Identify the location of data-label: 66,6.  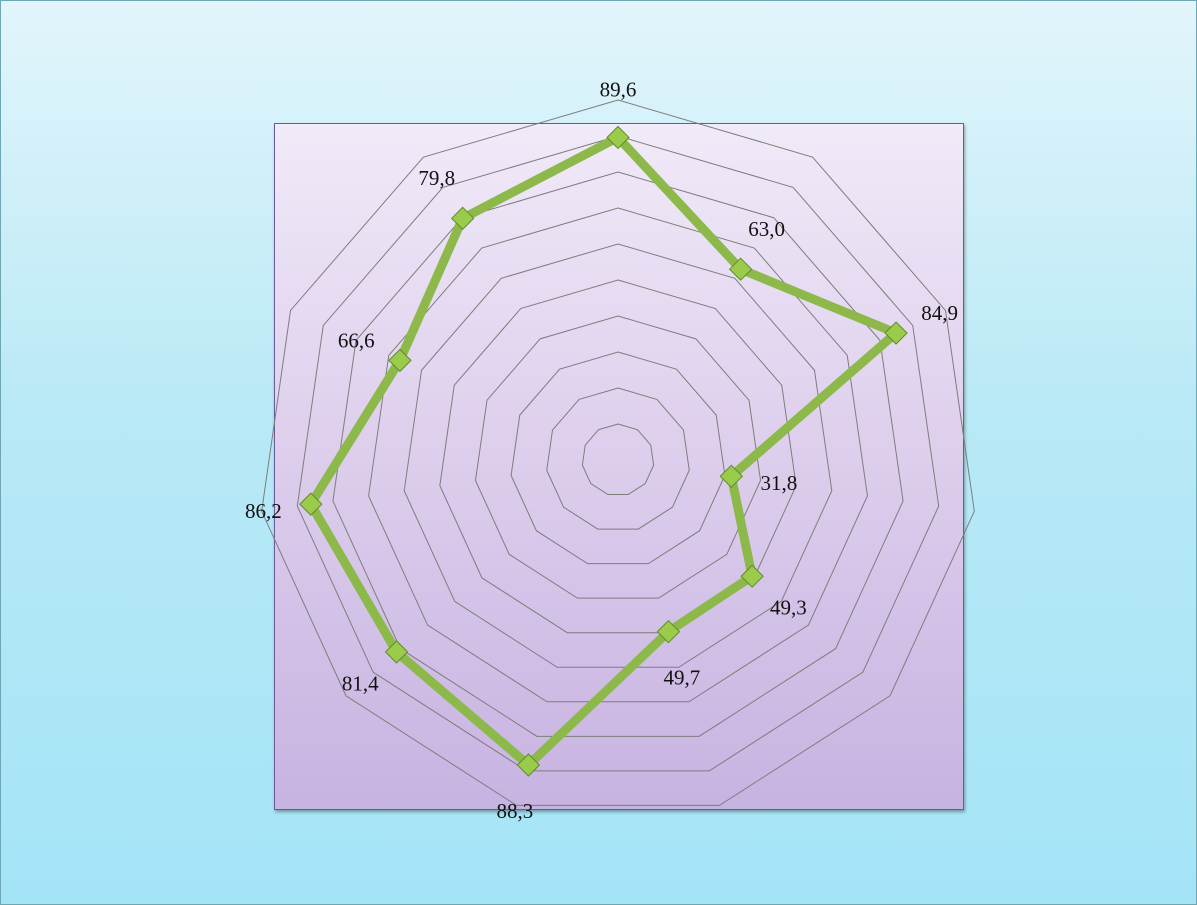
(356, 340).